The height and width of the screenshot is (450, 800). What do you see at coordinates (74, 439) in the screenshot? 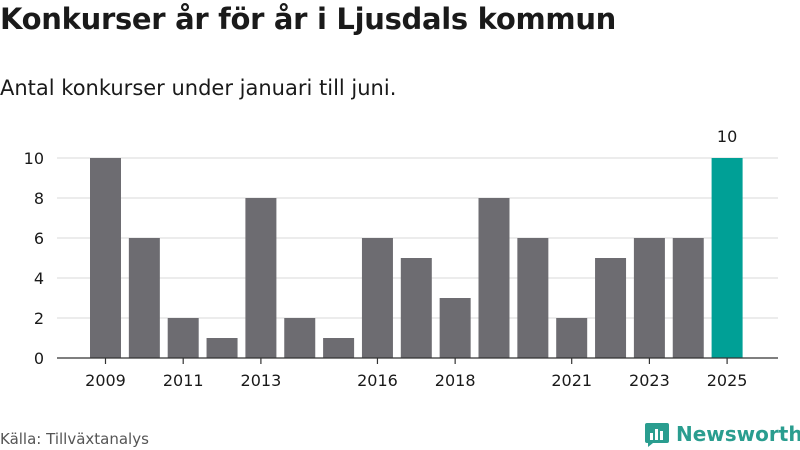
I see `source-note: Källa: Tillväxtanalys` at bounding box center [74, 439].